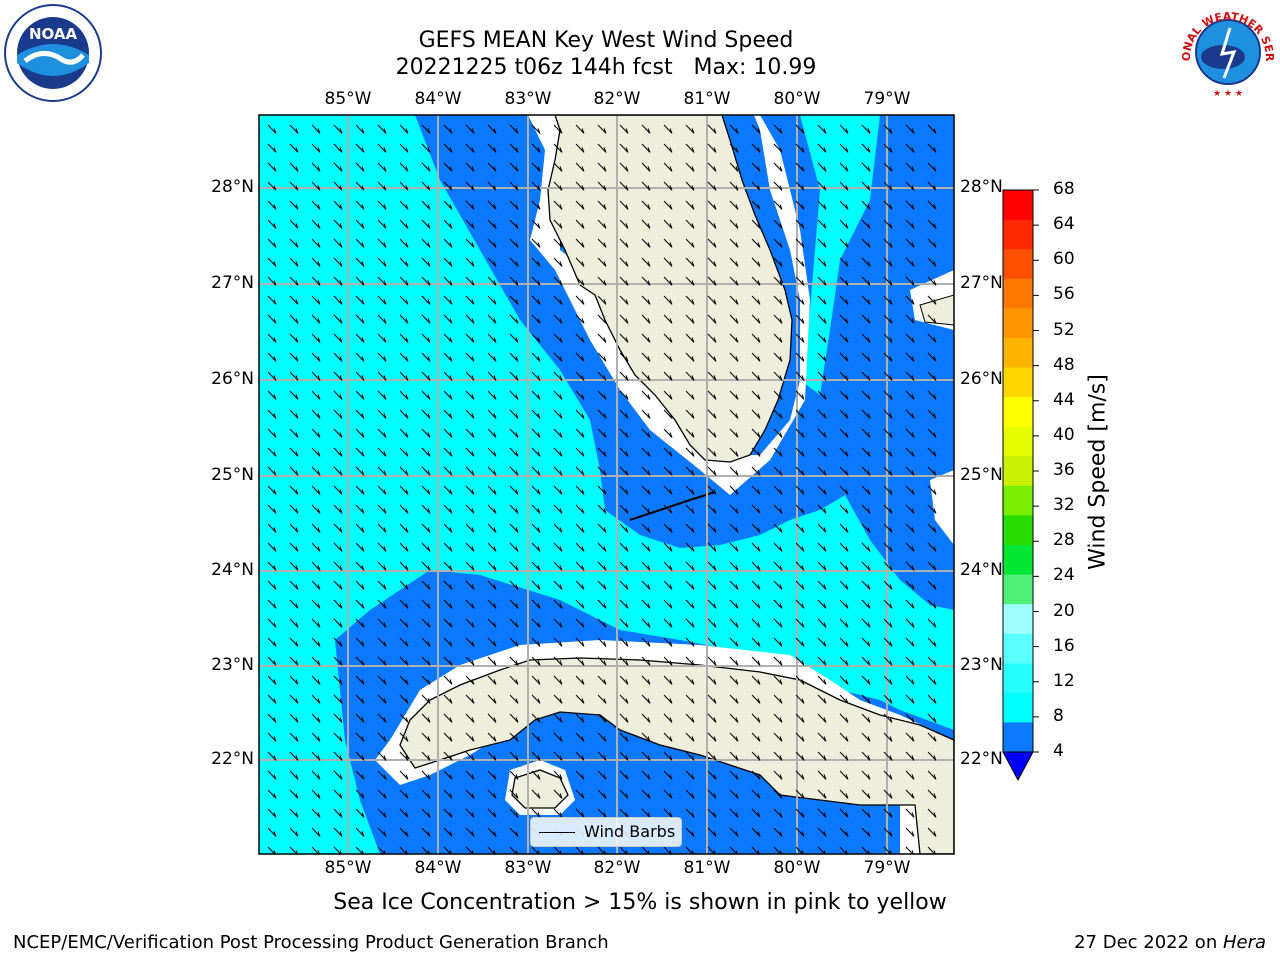  What do you see at coordinates (606, 67) in the screenshot?
I see `map-title-line2: 20221225 t06z 144h fcst Max: 10.99` at bounding box center [606, 67].